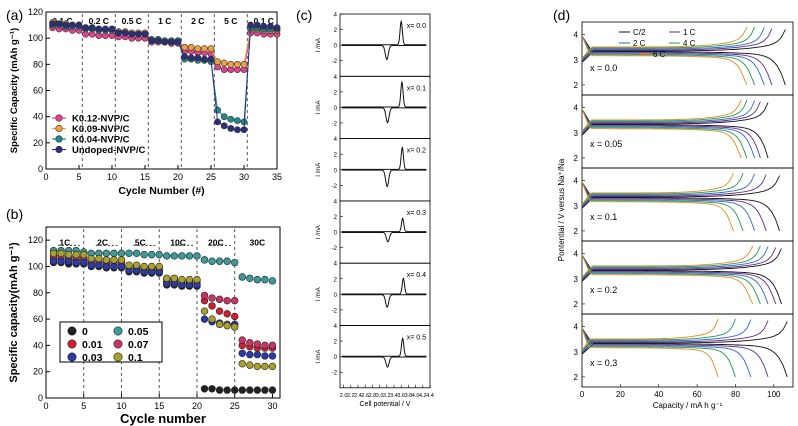 The image size is (798, 426). I want to click on x-tick-label: 30, so click(272, 406).